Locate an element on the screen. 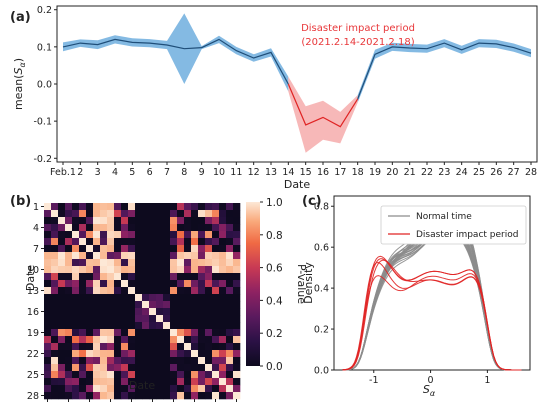  y-tick-label: 25 is located at coordinates (33, 375).